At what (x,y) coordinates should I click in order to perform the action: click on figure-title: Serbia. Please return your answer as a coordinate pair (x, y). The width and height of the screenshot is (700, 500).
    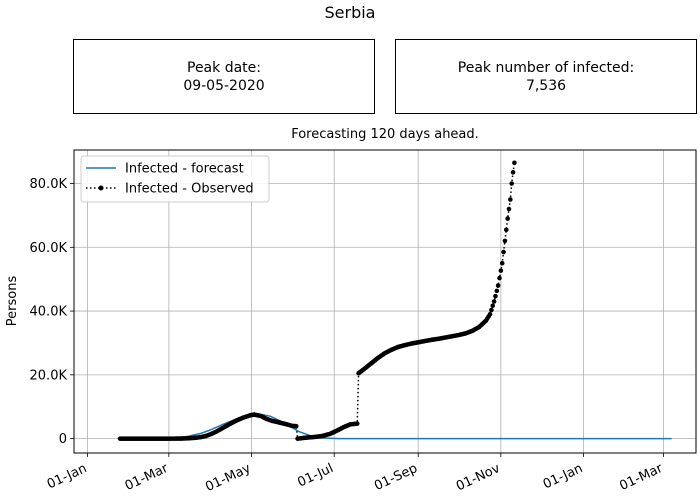
    Looking at the image, I should click on (350, 12).